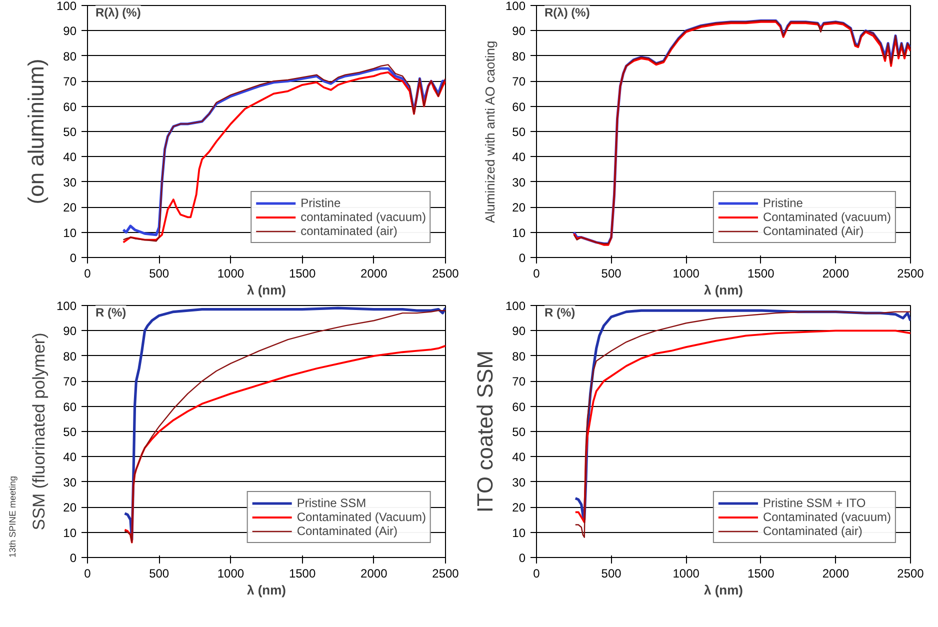 This screenshot has width=938, height=627. Describe the element at coordinates (490, 131) in the screenshot. I see `text: Aluminized with anti AO caoting` at that location.